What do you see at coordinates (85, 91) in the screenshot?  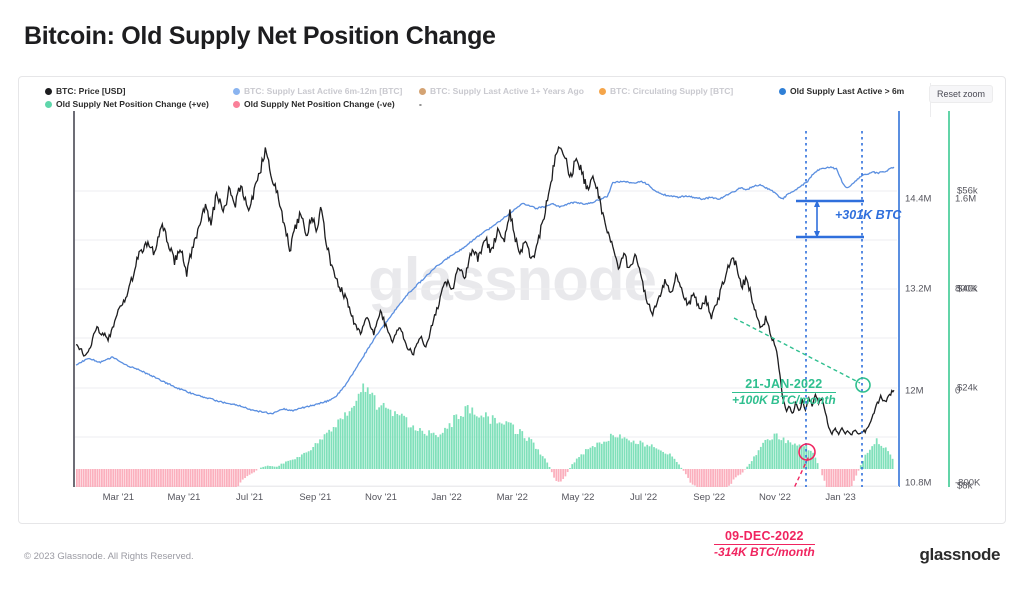 I see `legend-item-btc-price: BTC: Price [USD]` at bounding box center [85, 91].